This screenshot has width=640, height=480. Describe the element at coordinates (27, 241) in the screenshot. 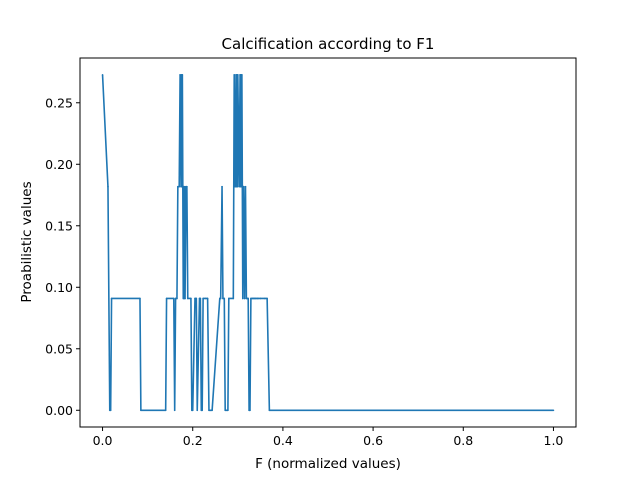

I see `y-axis-label: Proabilistic values` at that location.